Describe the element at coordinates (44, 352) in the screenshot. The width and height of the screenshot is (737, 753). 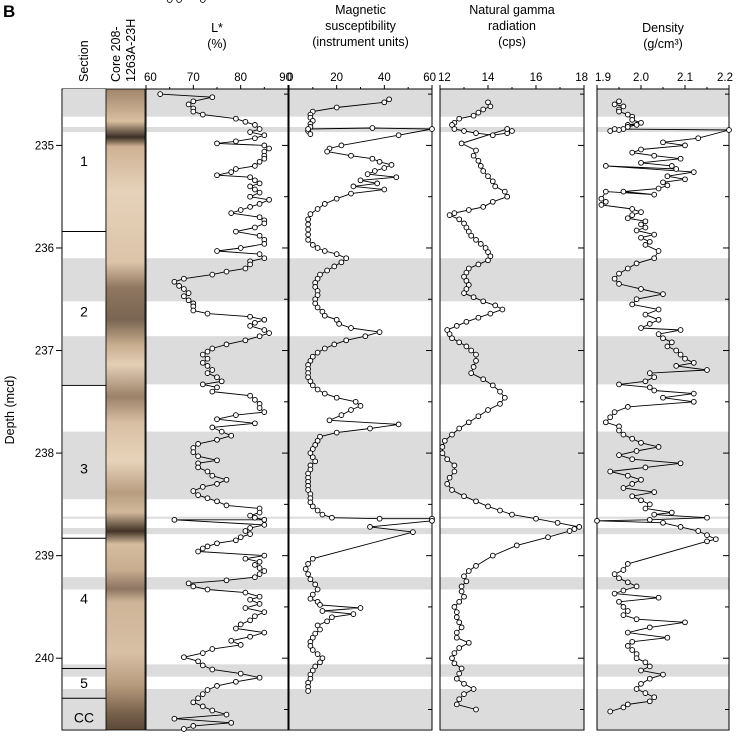
I see `depth-tick-label: 237` at that location.